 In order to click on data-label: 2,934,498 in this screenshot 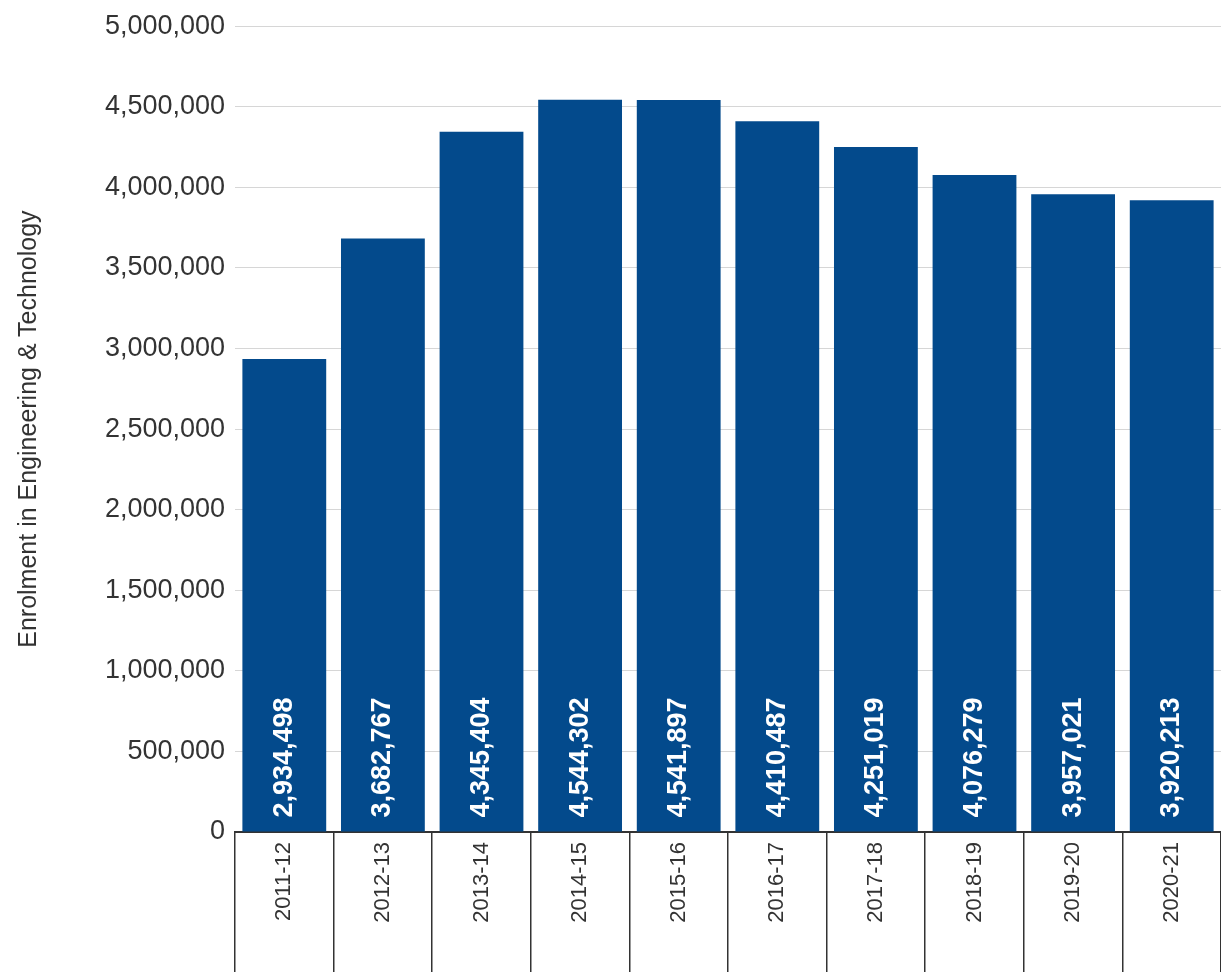, I will do `click(282, 757)`.